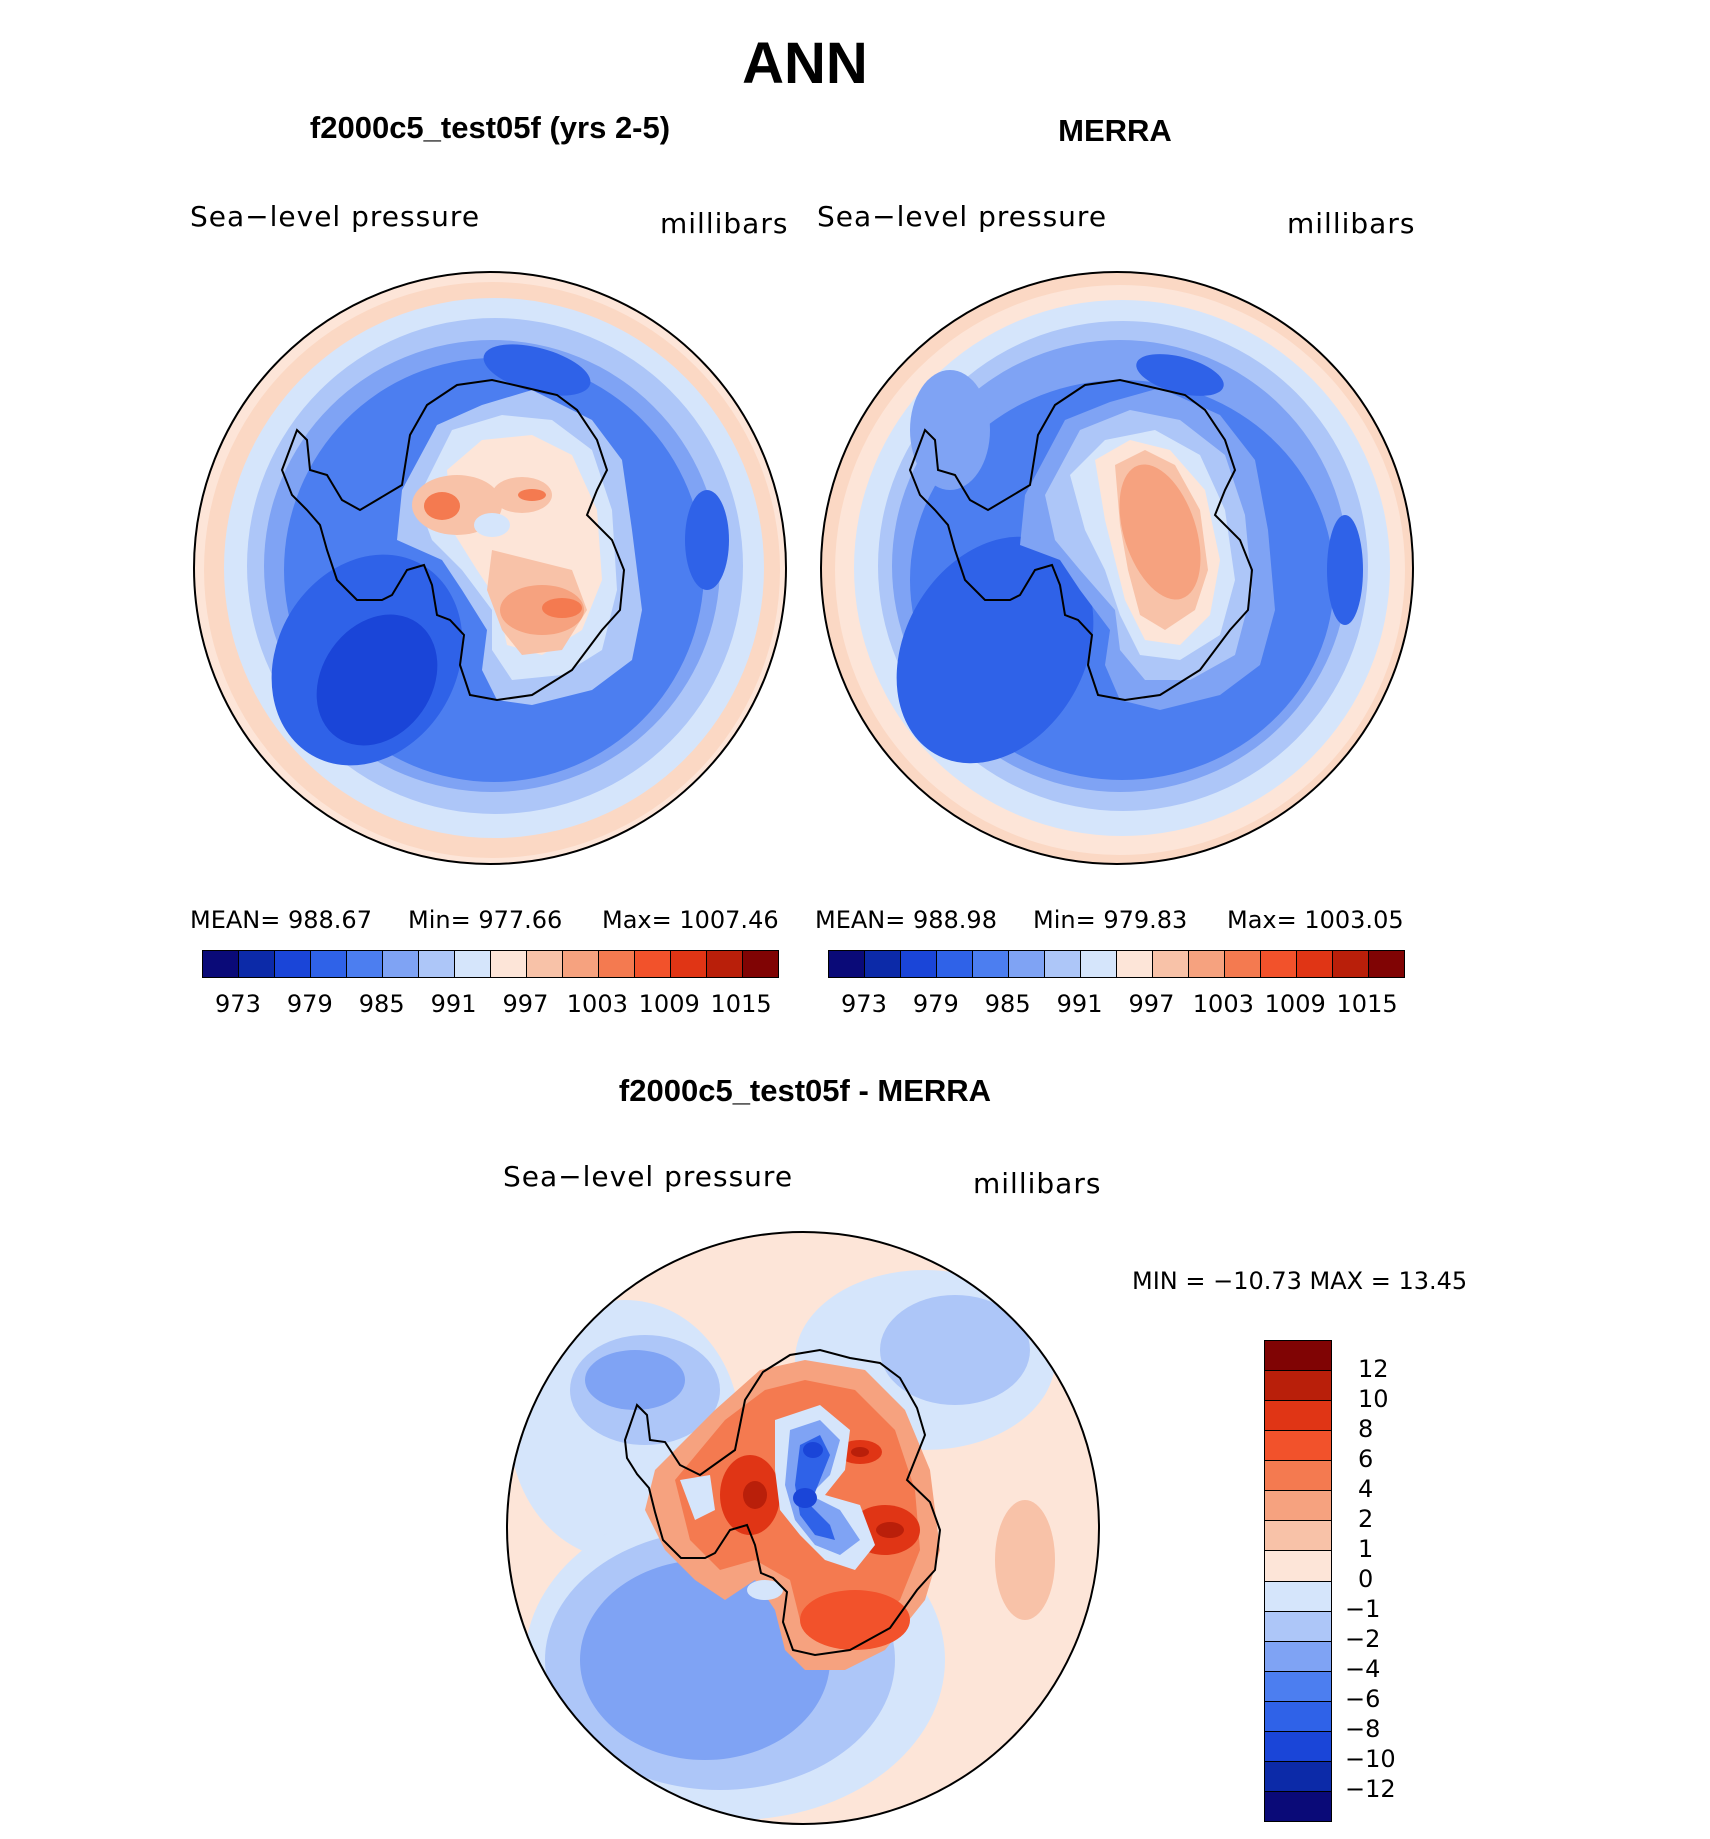  What do you see at coordinates (906, 920) in the screenshot?
I see `obs-mean: MEAN= 988.98` at bounding box center [906, 920].